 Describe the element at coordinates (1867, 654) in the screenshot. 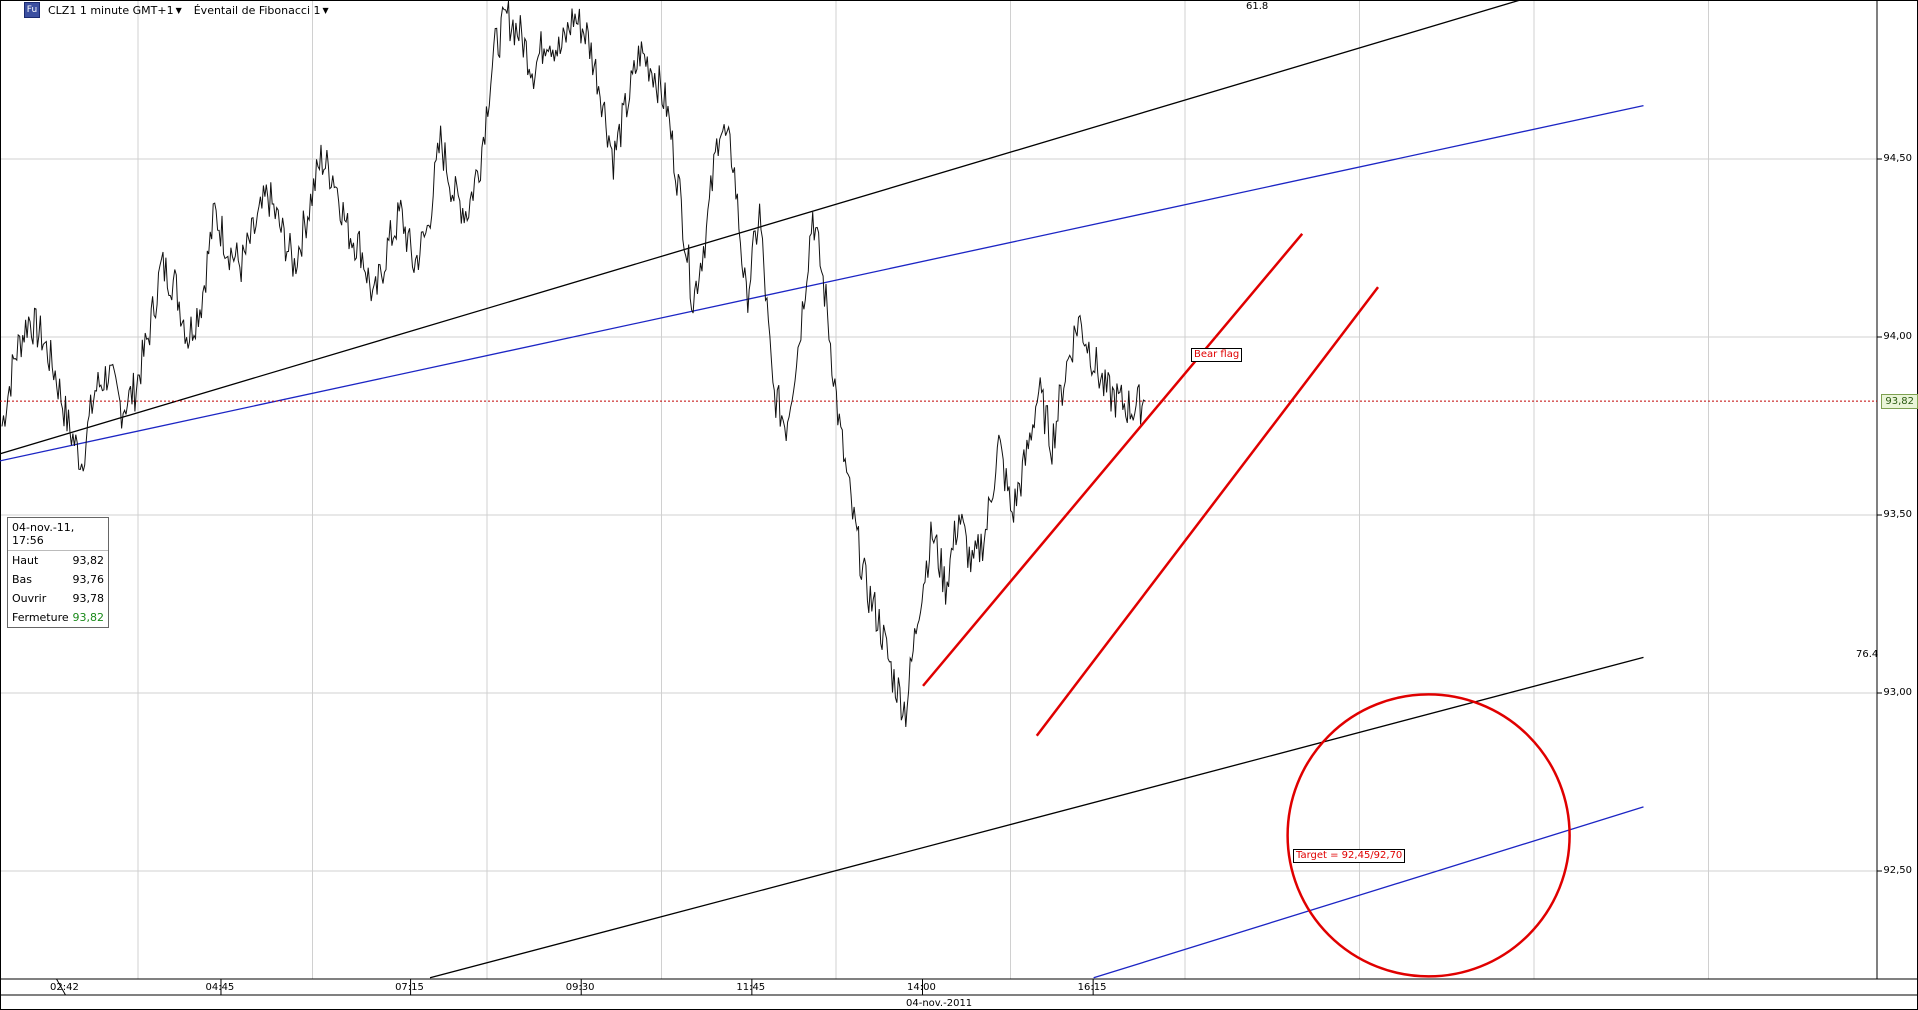

I see `fib-level-label: 76.4` at that location.